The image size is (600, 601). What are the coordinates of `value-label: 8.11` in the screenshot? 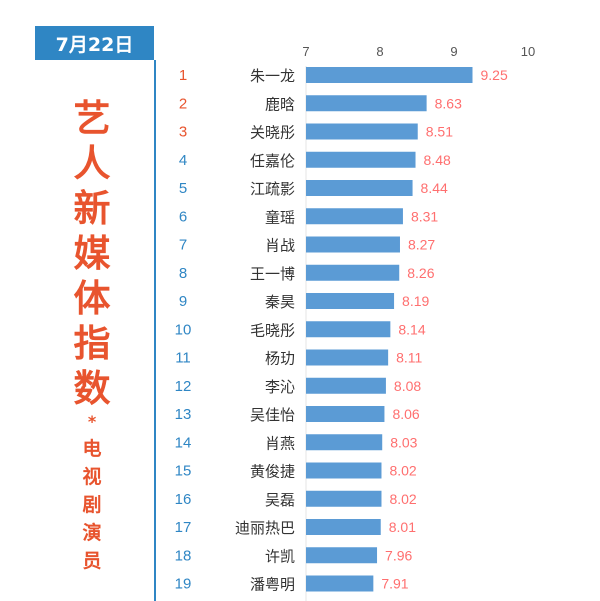 It's located at (409, 358).